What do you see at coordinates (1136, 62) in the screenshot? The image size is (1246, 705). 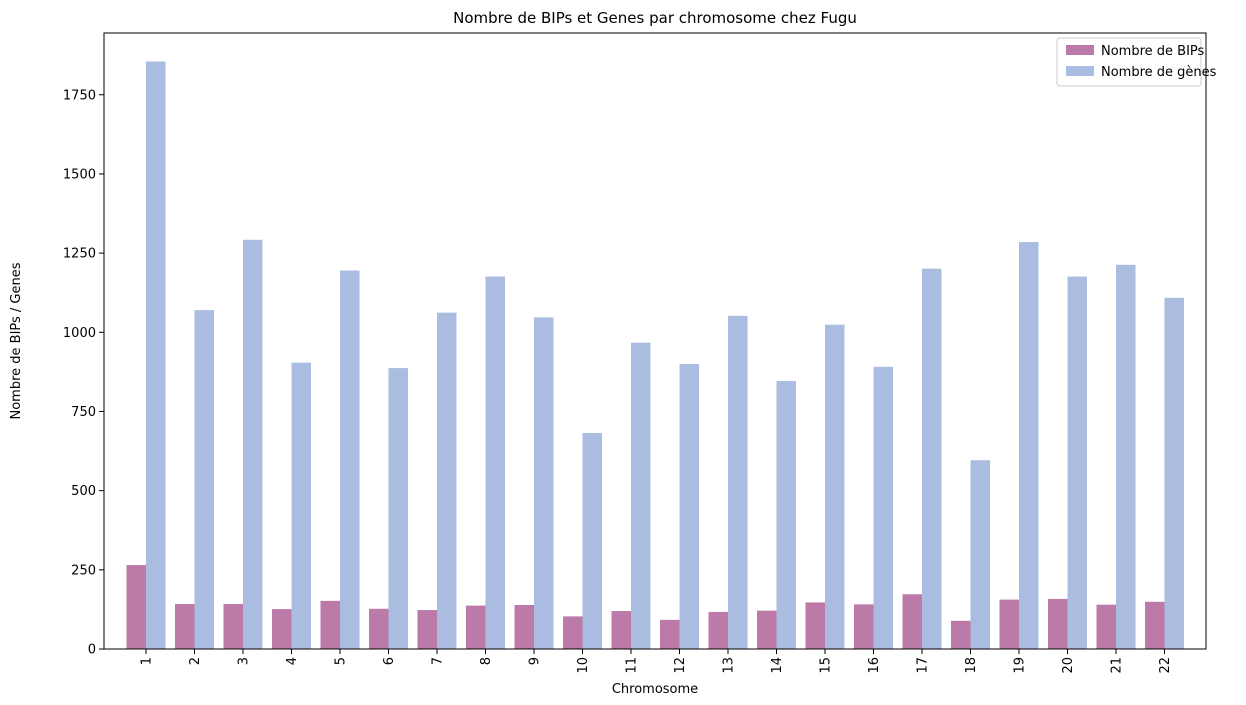 I see `legend: Nombre de BIPs Nombre de gènes` at bounding box center [1136, 62].